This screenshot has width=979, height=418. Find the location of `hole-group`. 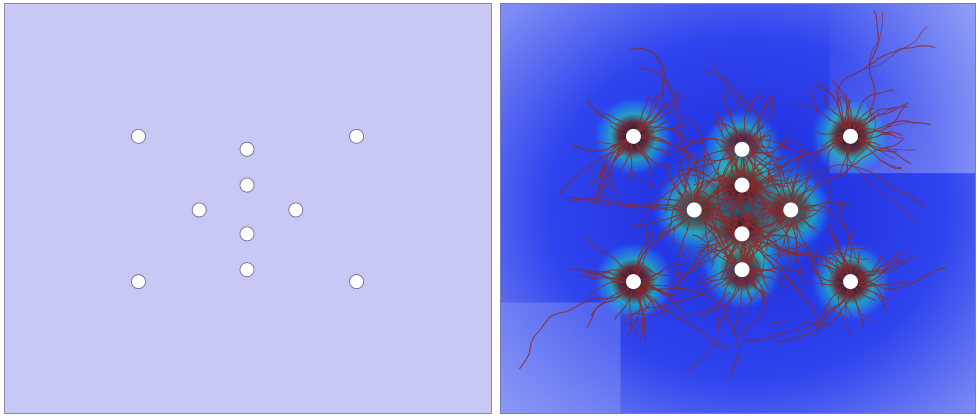

hole-group is located at coordinates (741, 209).